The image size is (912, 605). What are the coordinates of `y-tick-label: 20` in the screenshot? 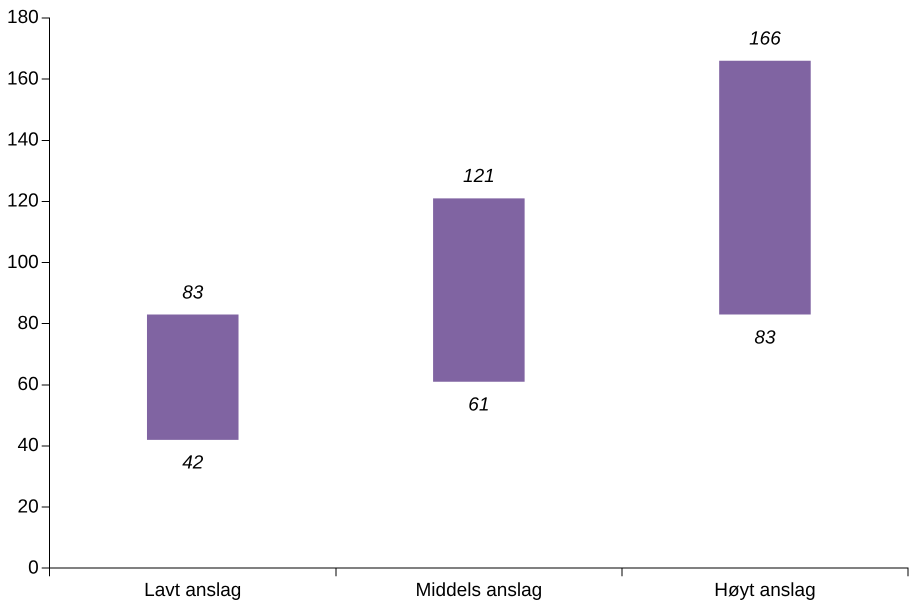 It's located at (28, 507).